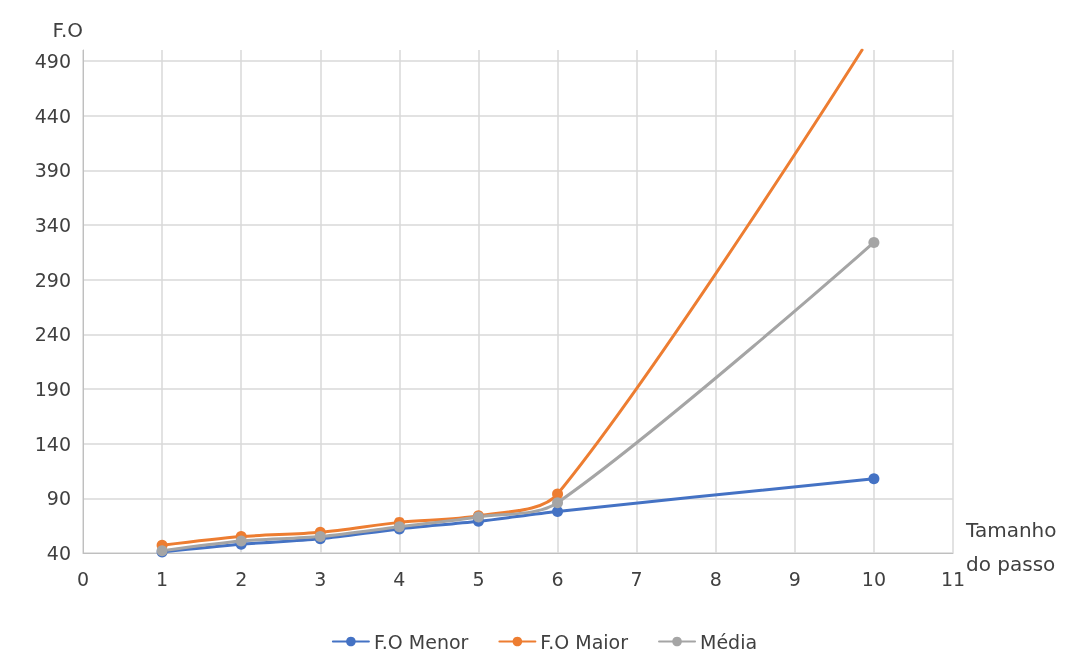 Image resolution: width=1089 pixels, height=666 pixels. I want to click on y-tick-label: 240, so click(52, 334).